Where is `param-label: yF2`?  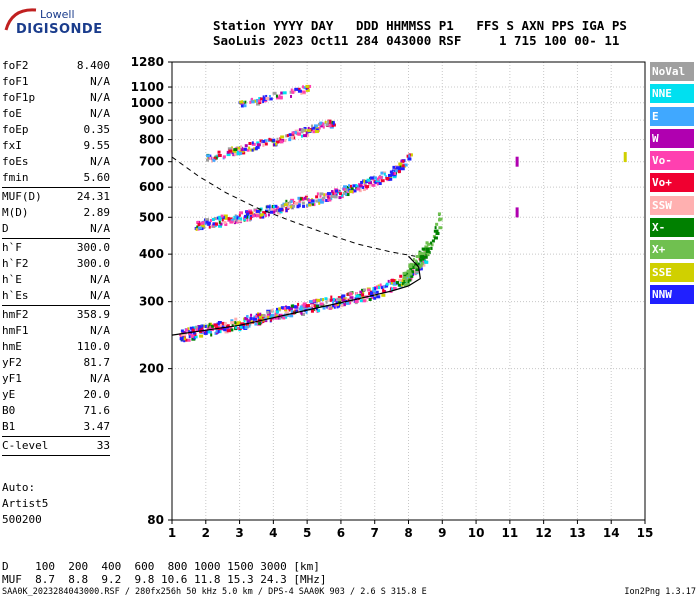 param-label: yF2 is located at coordinates (12, 362).